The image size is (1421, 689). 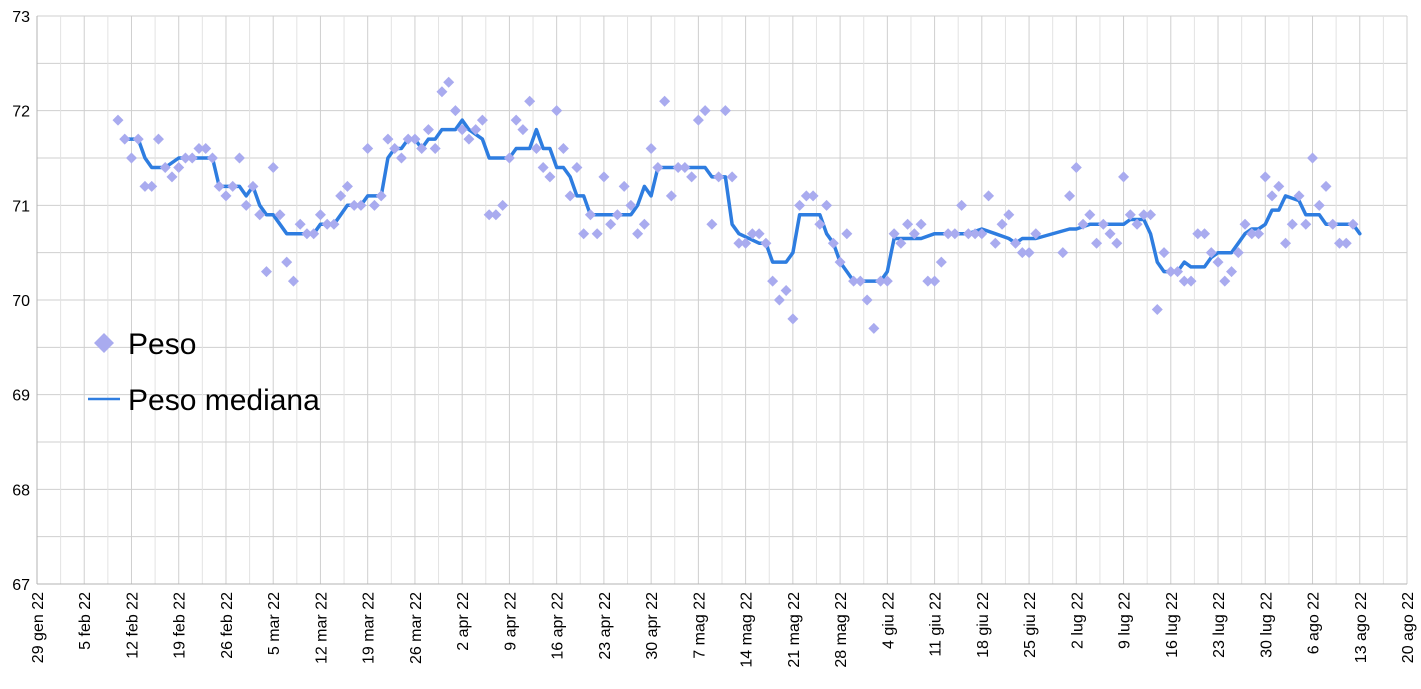 I want to click on x-tick-label: 19 mar 22, so click(x=369, y=628).